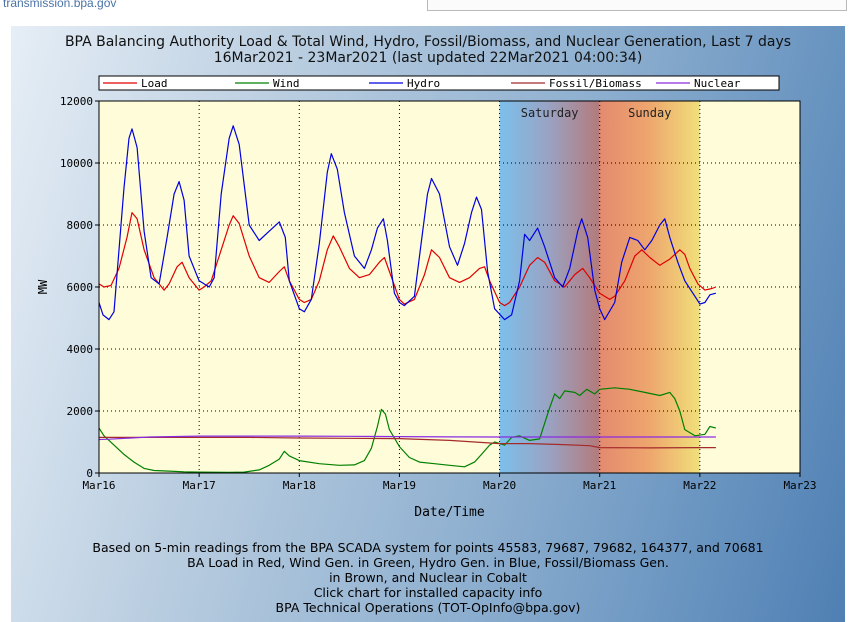 Image resolution: width=855 pixels, height=622 pixels. I want to click on x-tick-label: Mar19, so click(399, 485).